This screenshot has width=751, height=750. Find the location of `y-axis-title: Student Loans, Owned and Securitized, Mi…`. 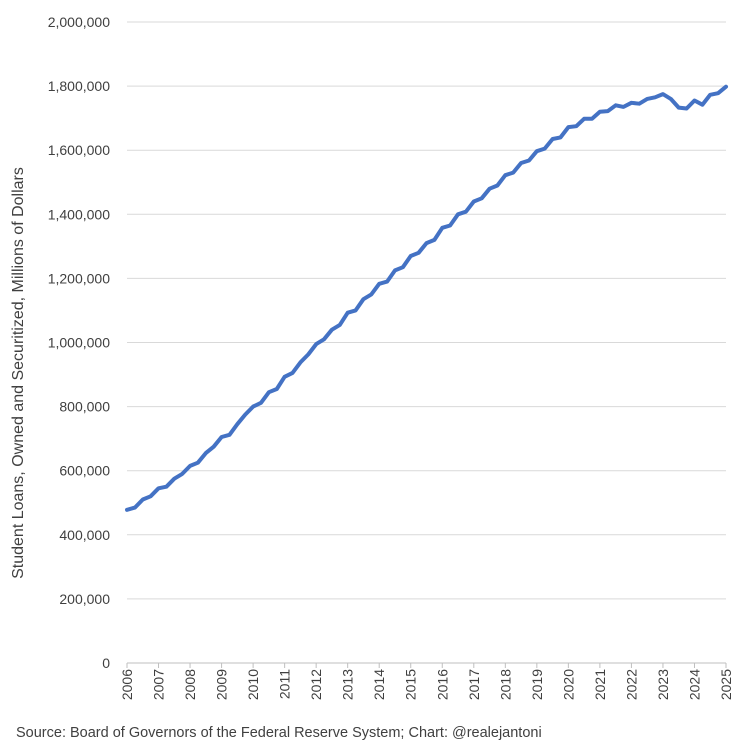

y-axis-title: Student Loans, Owned and Securitized, Mi… is located at coordinates (18, 373).